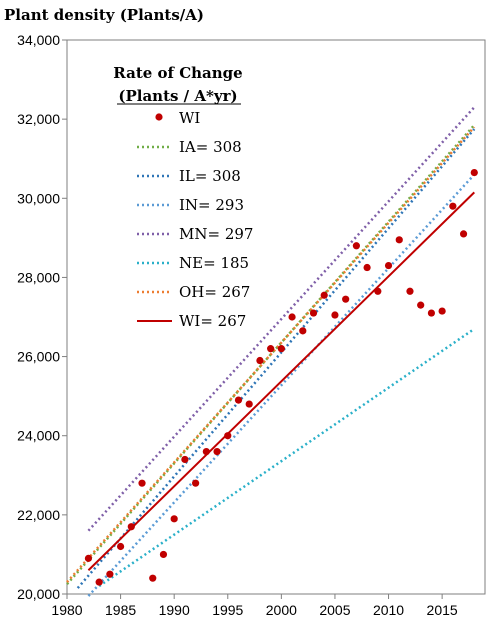  What do you see at coordinates (442, 610) in the screenshot?
I see `x-tick-label: 2015` at bounding box center [442, 610].